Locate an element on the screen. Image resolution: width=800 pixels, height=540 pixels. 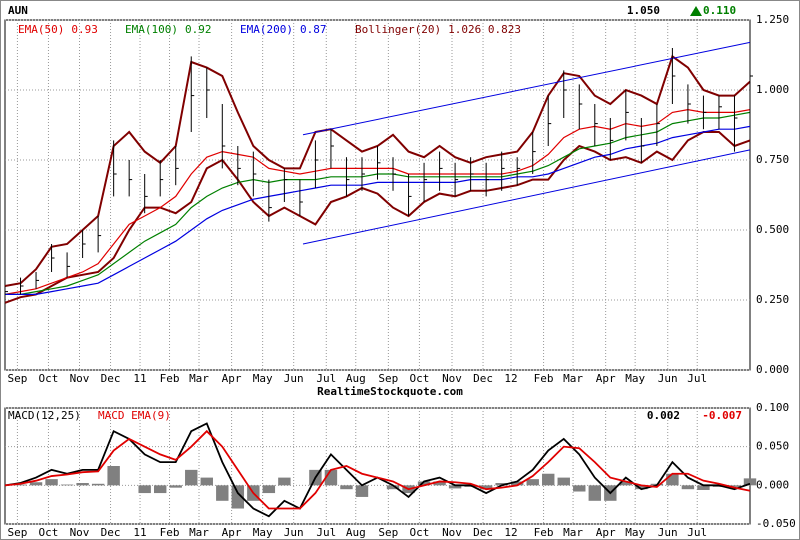
y-tick-label: 0.750 is located at coordinates (772, 159).